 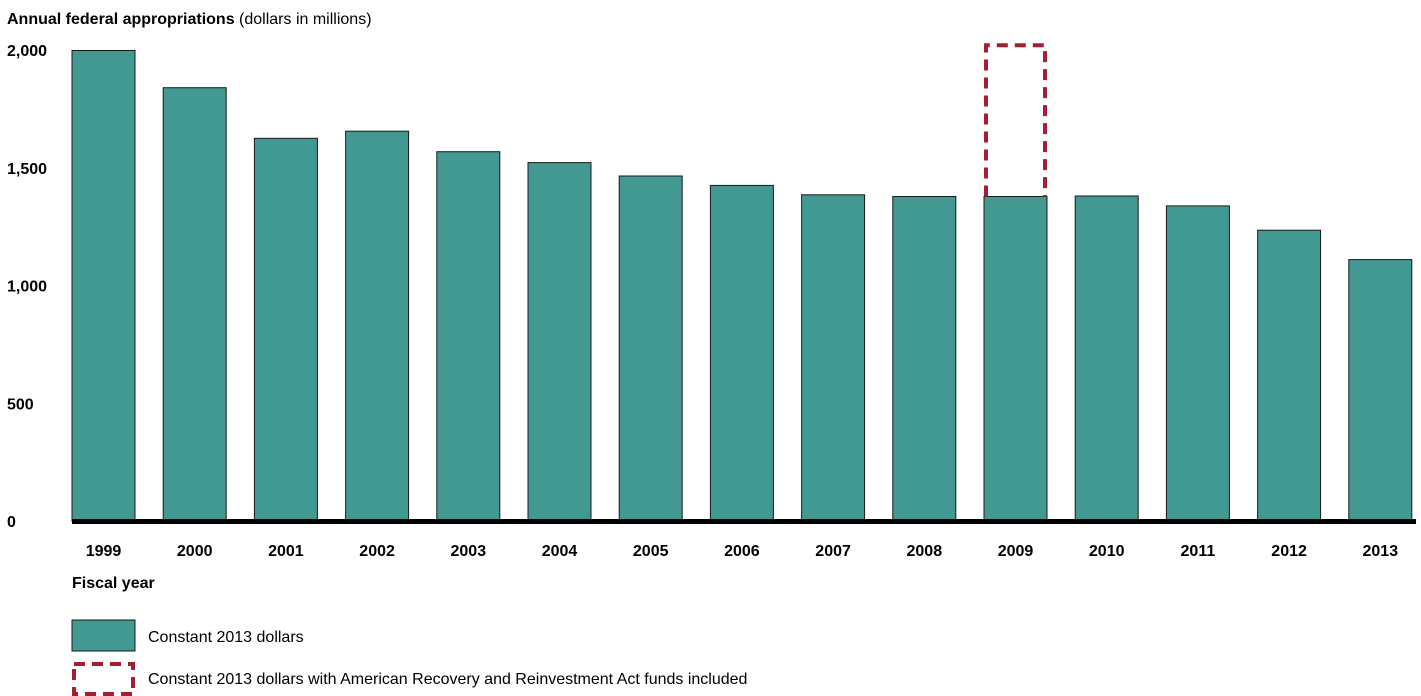 I want to click on x-tick-label: 2002, so click(x=377, y=551).